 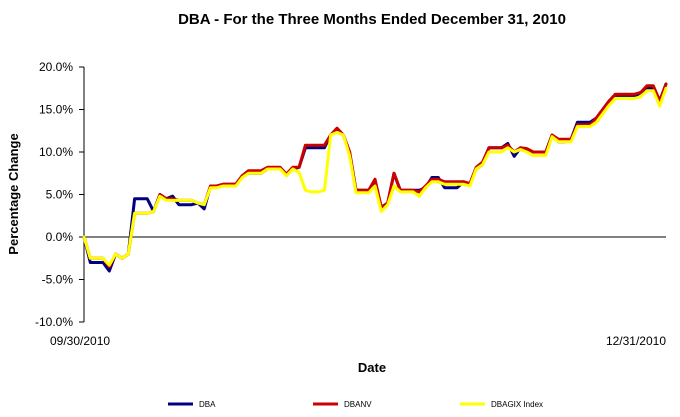 What do you see at coordinates (207, 404) in the screenshot?
I see `legend-label: DBA` at bounding box center [207, 404].